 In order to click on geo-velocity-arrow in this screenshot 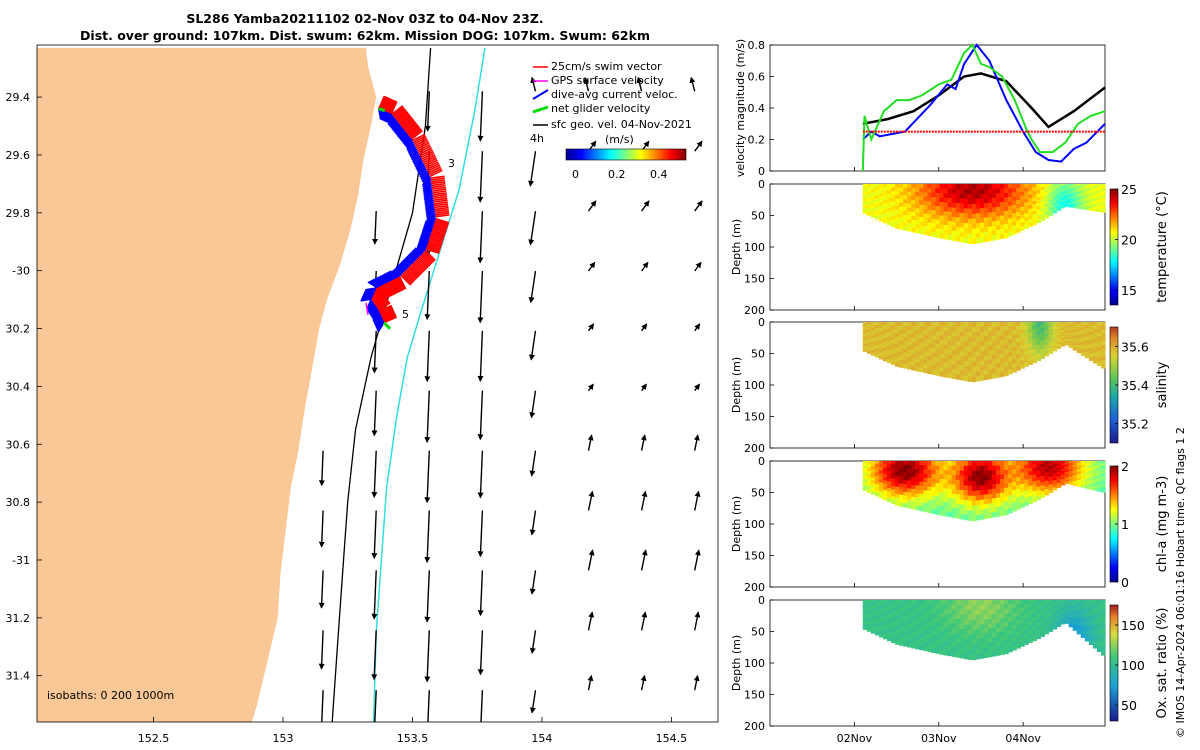, I will do `click(532, 345)`.